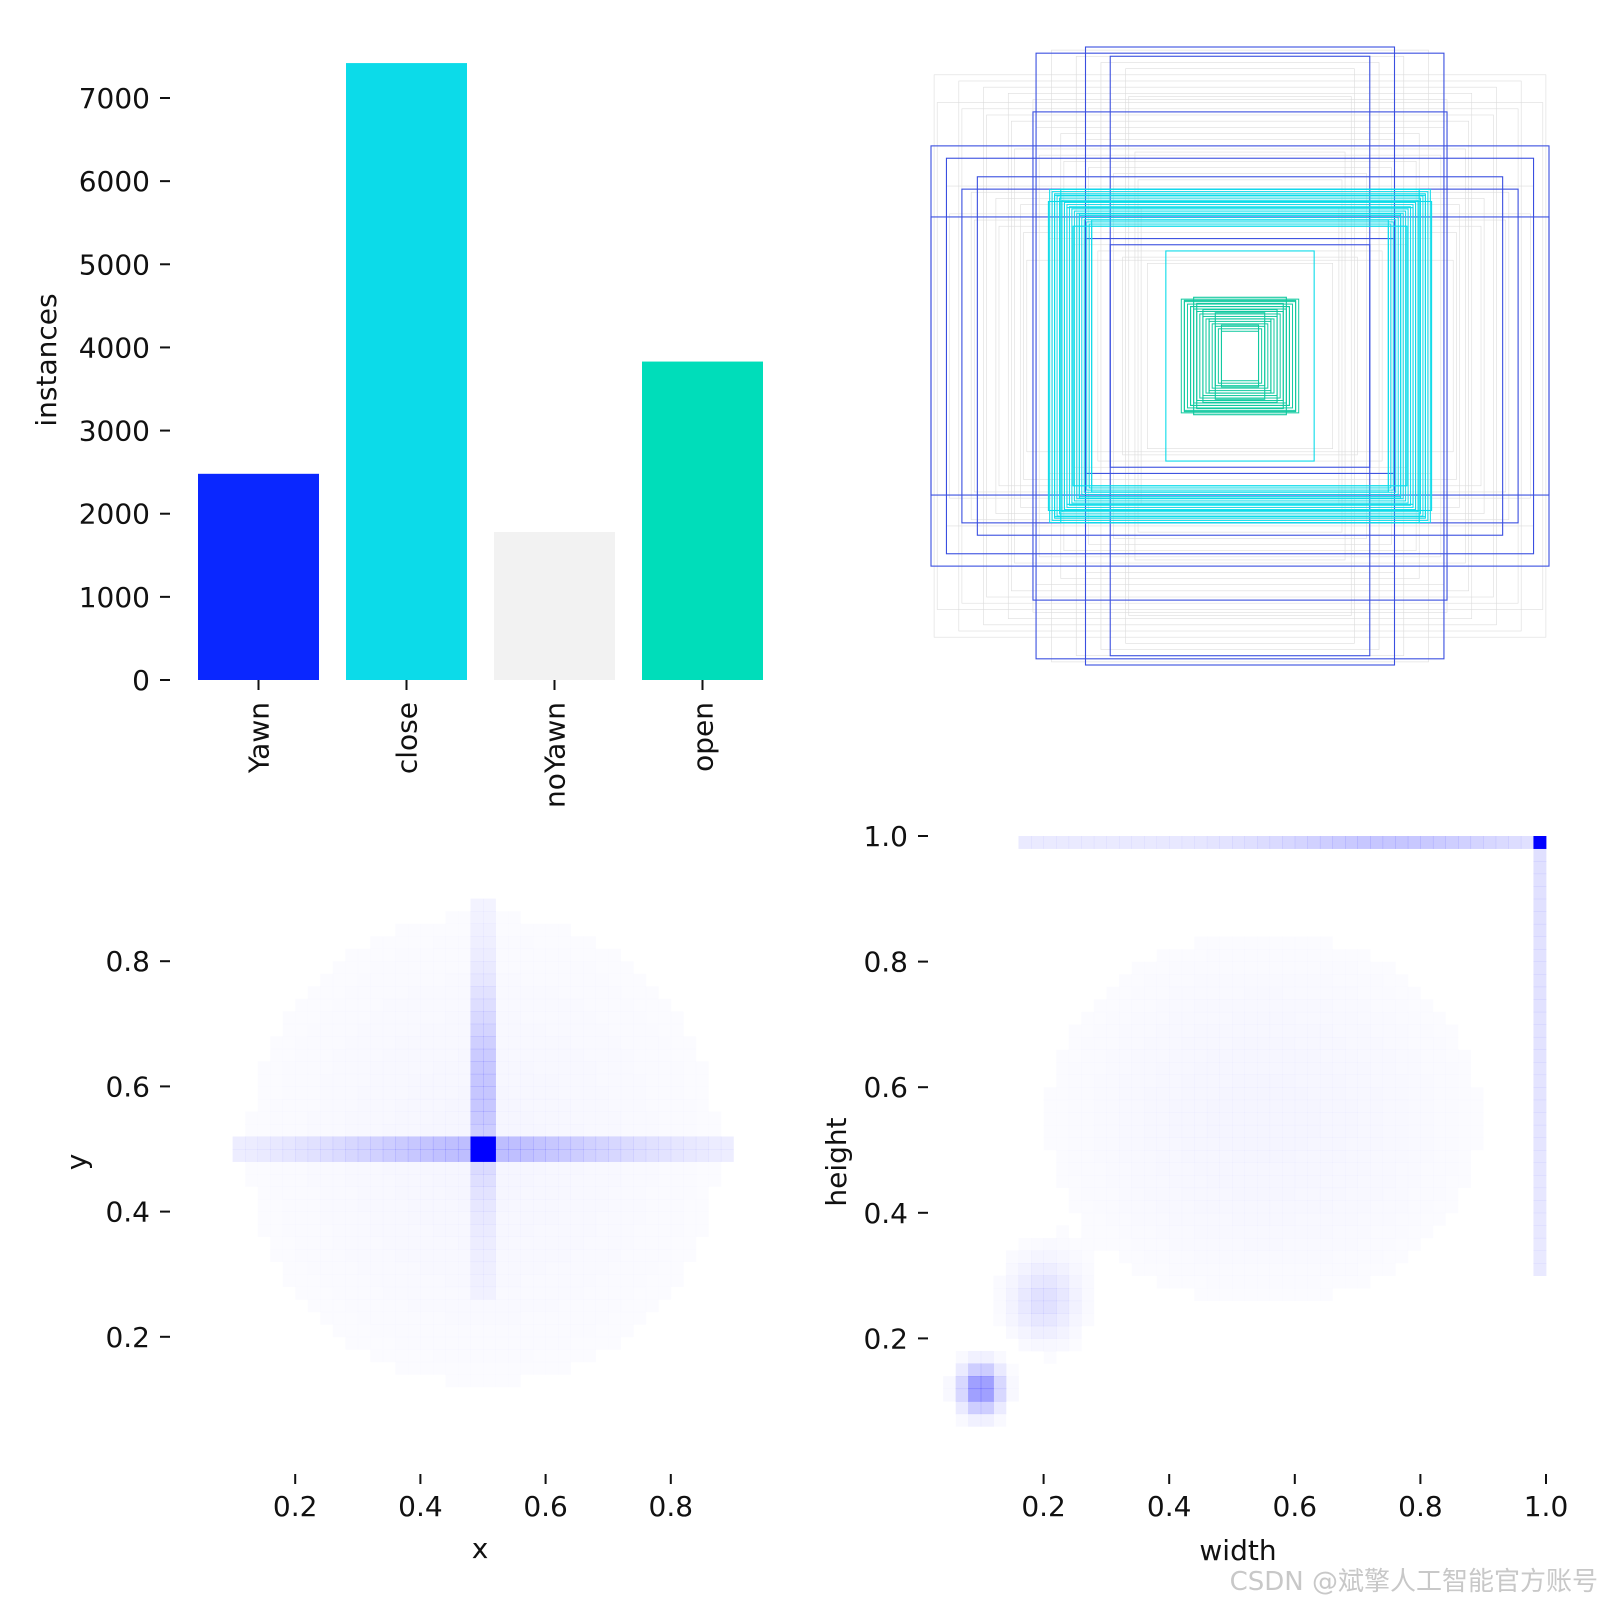 The height and width of the screenshot is (1600, 1600). I want to click on label-box-faint, so click(1240, 356).